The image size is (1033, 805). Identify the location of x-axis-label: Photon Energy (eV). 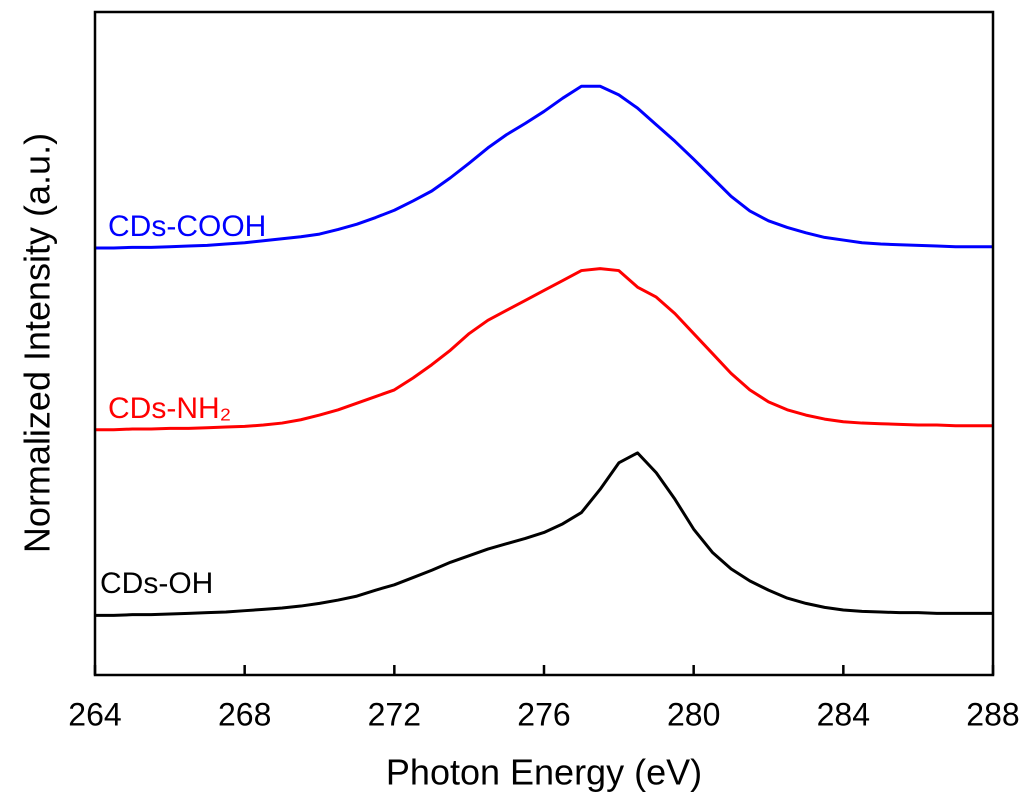
(544, 772).